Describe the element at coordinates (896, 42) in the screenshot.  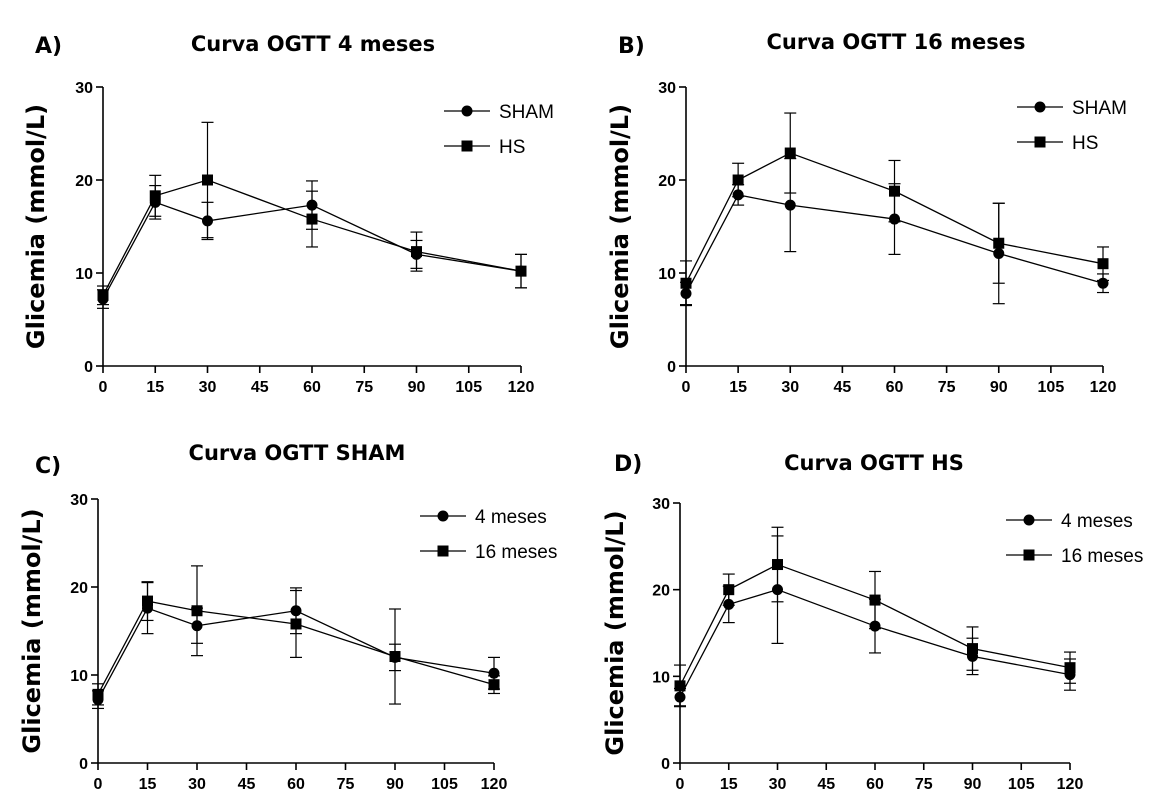
I see `chart-title: Curva OGTT 16 meses` at that location.